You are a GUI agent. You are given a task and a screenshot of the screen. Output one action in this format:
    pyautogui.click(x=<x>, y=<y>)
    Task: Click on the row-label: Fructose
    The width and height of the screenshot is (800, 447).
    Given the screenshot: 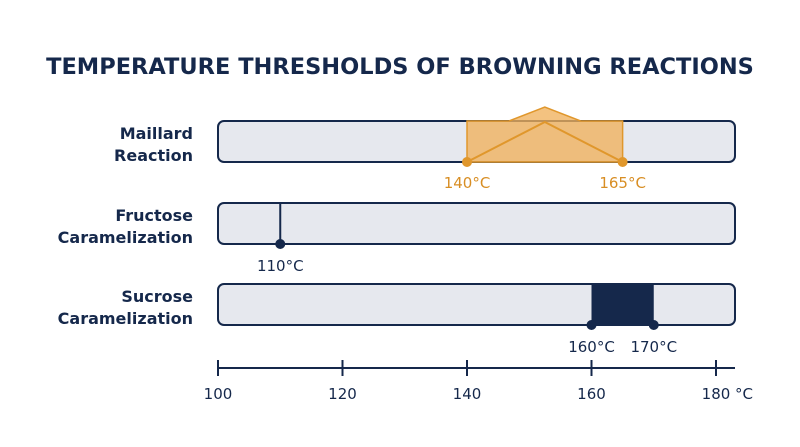 What is the action you would take?
    pyautogui.click(x=154, y=215)
    